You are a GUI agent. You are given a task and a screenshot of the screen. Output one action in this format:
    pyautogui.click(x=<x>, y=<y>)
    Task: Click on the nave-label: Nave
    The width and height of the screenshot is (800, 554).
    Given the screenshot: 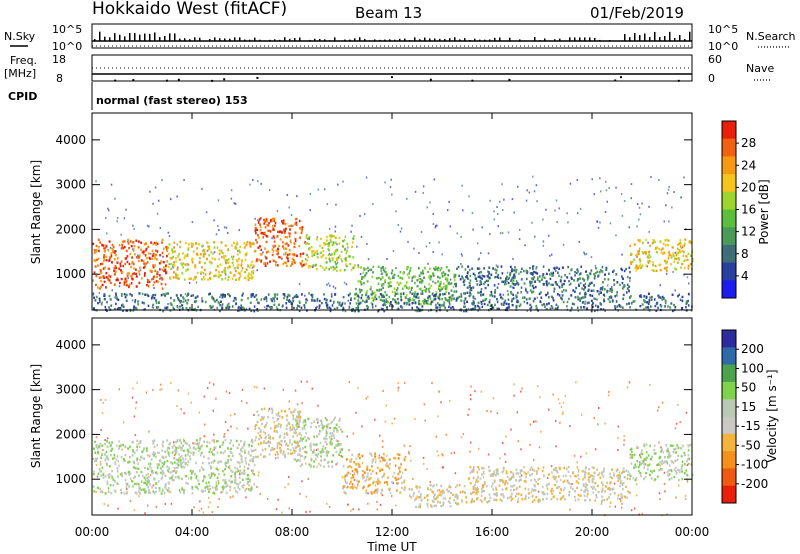 What is the action you would take?
    pyautogui.click(x=760, y=68)
    